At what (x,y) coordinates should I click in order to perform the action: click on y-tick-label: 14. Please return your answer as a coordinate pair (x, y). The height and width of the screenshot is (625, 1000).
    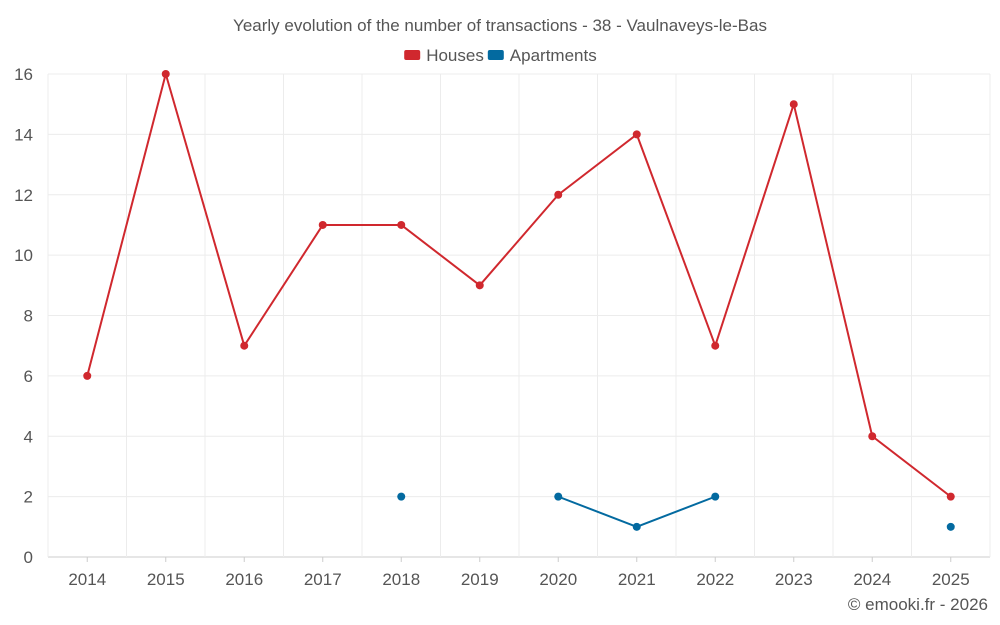
    Looking at the image, I should click on (23, 134).